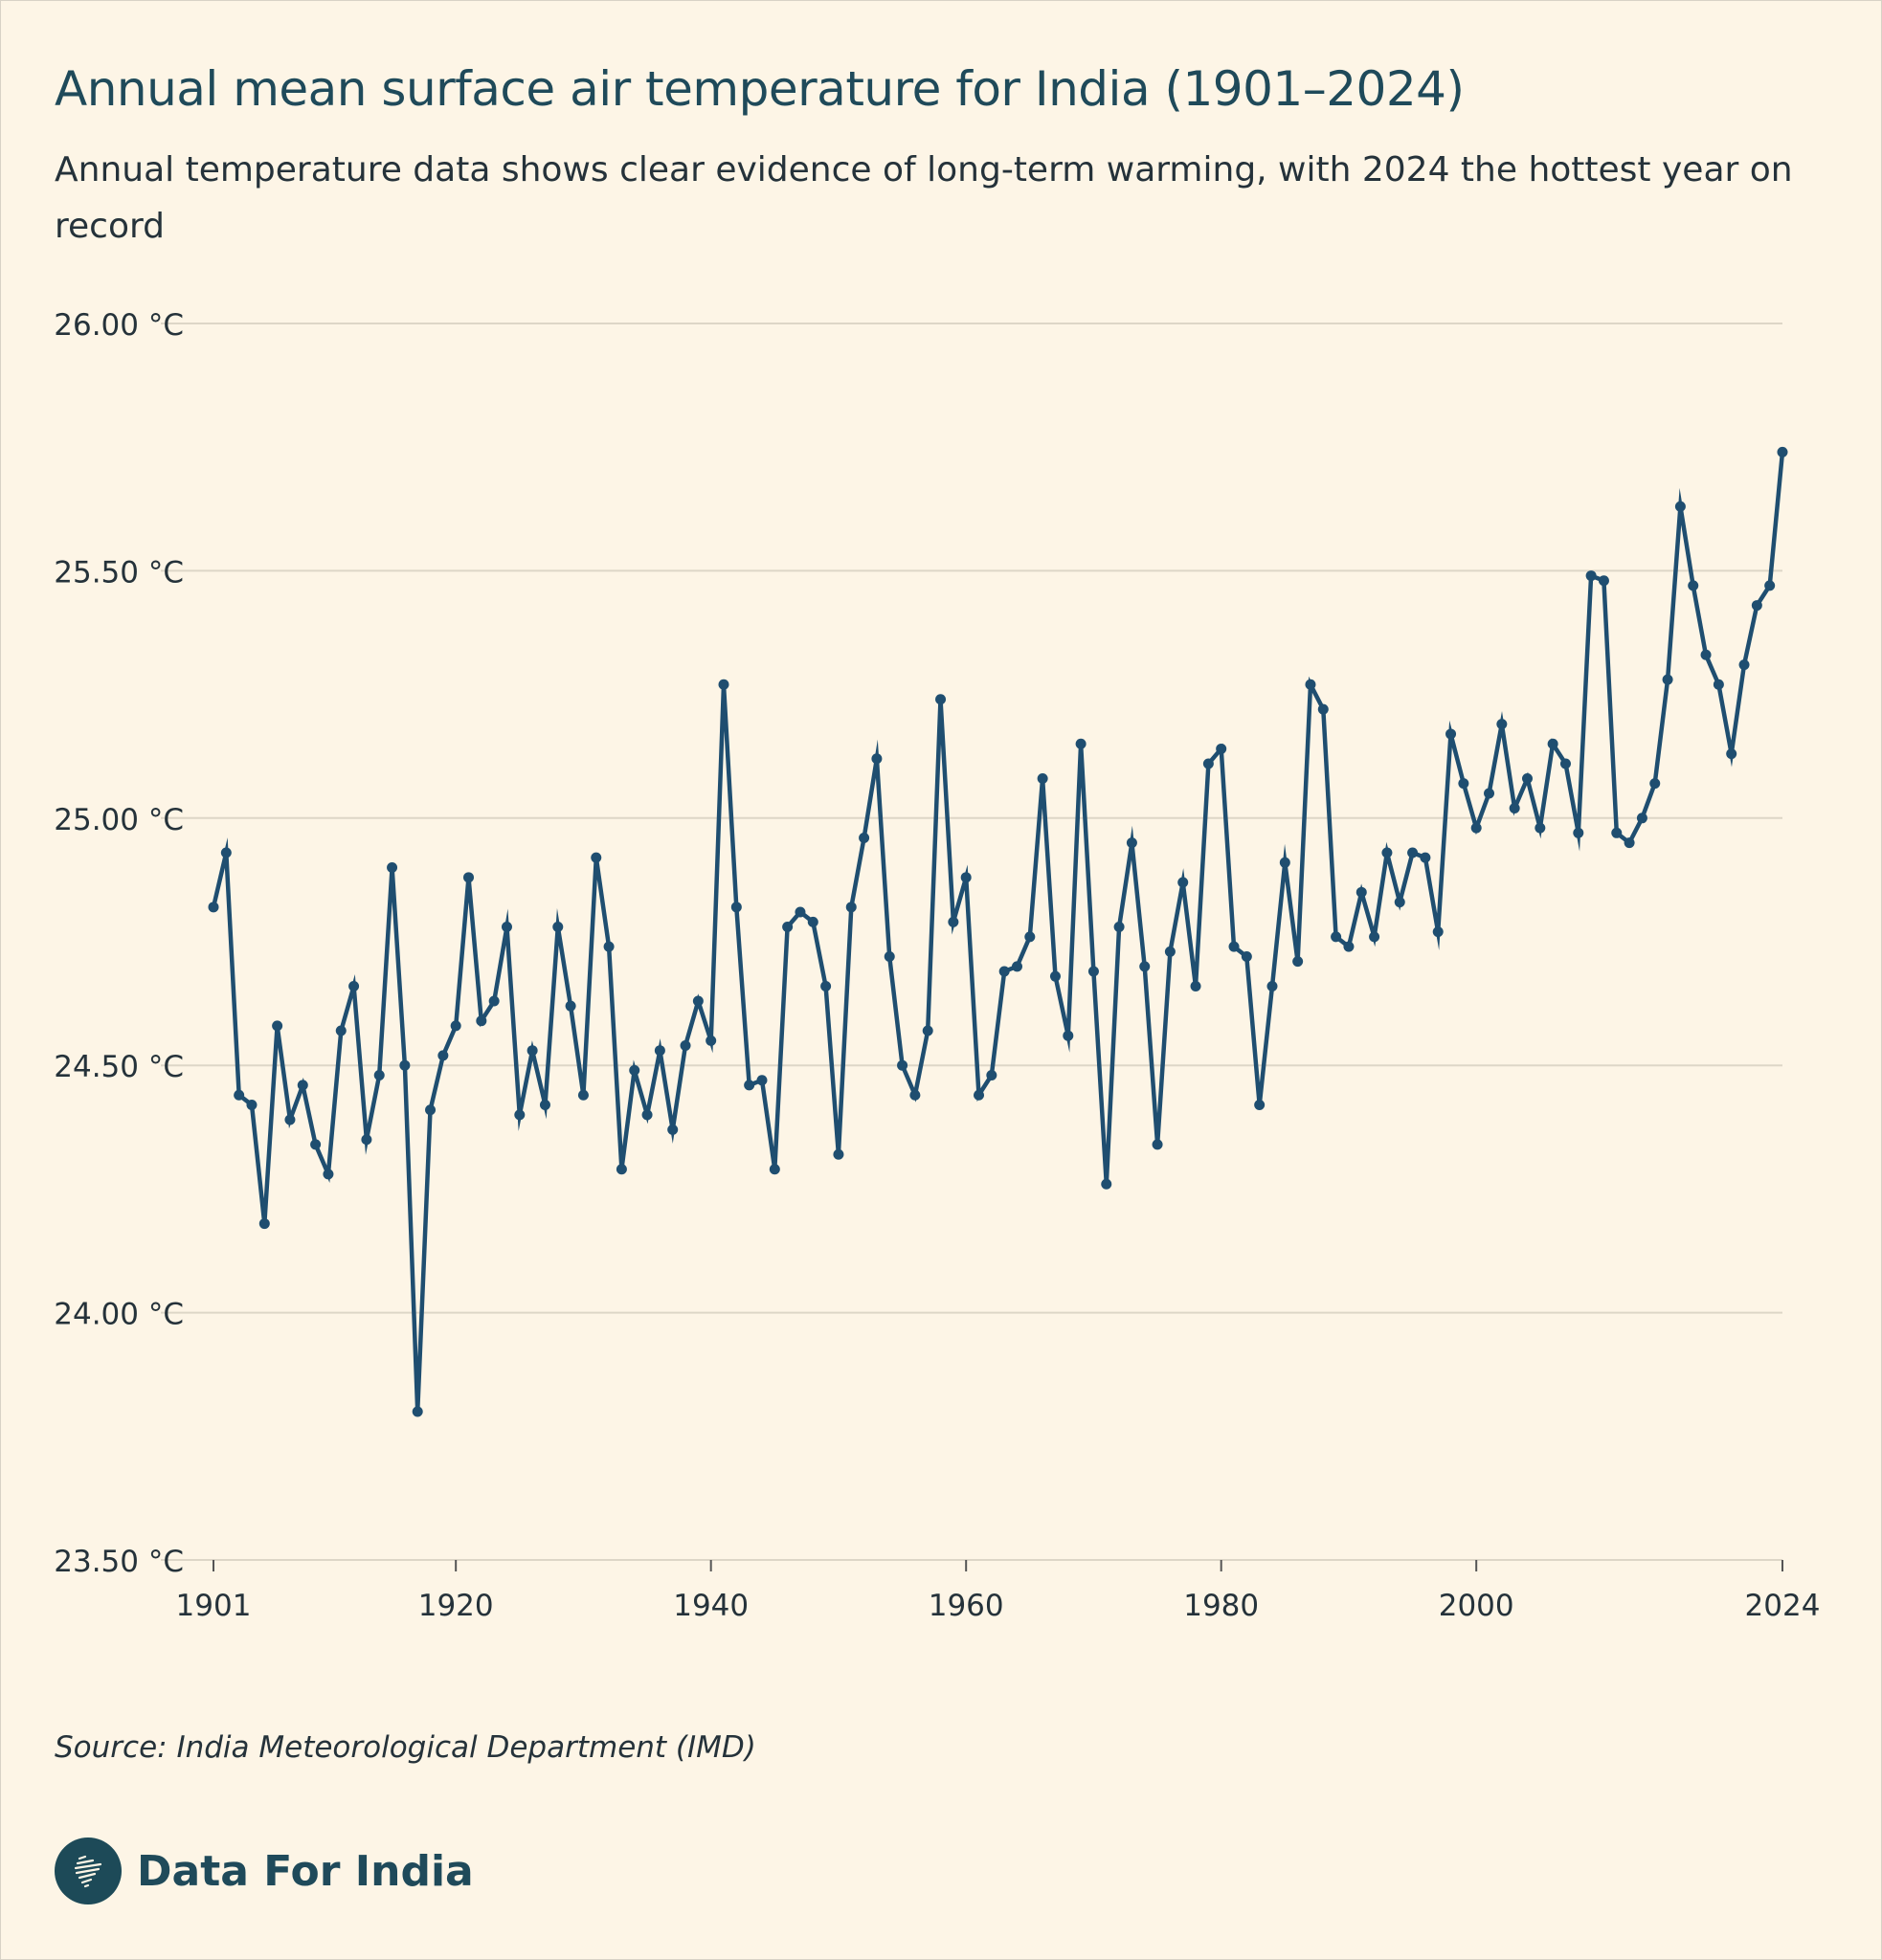  What do you see at coordinates (214, 1606) in the screenshot?
I see `x-tick-label: 1901` at bounding box center [214, 1606].